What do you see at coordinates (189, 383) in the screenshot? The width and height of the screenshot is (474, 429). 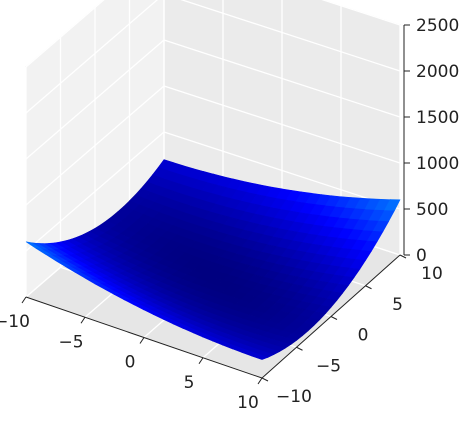 I see `x-tick-label: 5` at bounding box center [189, 383].